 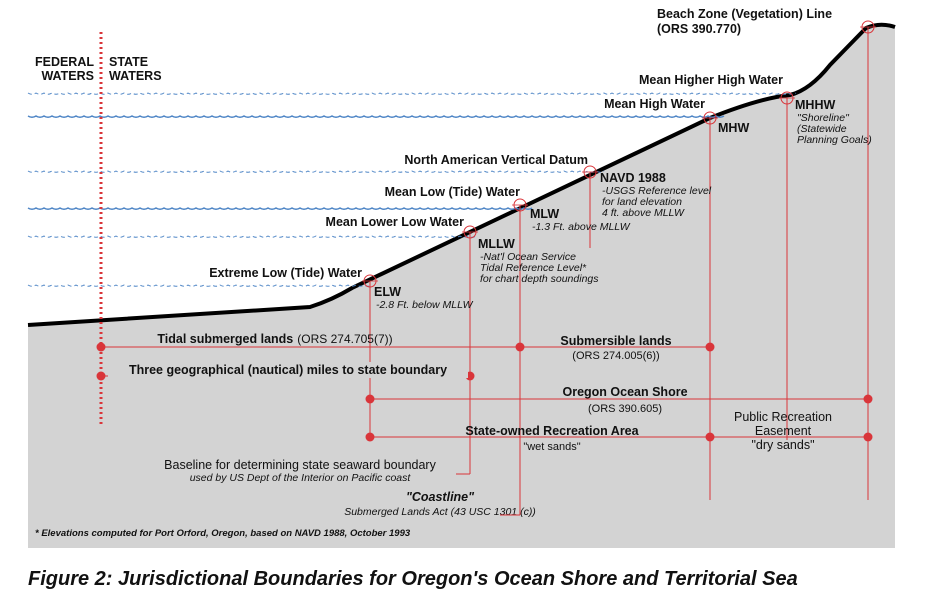 I want to click on point-code: MLW, so click(x=544, y=214).